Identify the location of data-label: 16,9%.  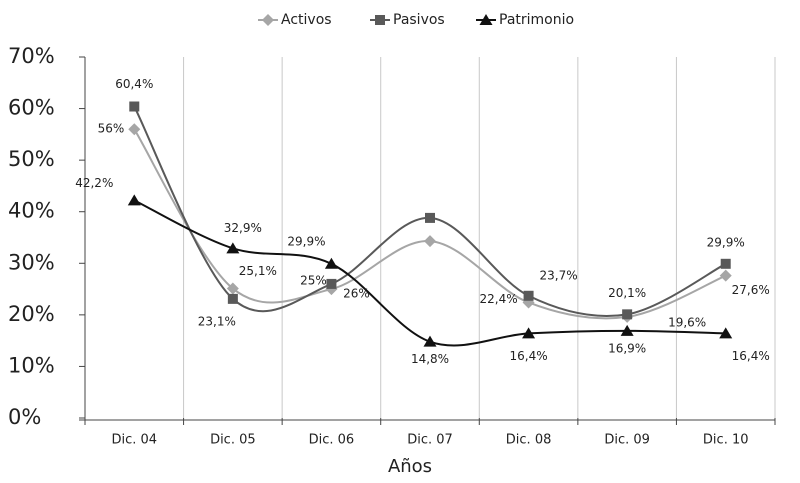
(627, 348).